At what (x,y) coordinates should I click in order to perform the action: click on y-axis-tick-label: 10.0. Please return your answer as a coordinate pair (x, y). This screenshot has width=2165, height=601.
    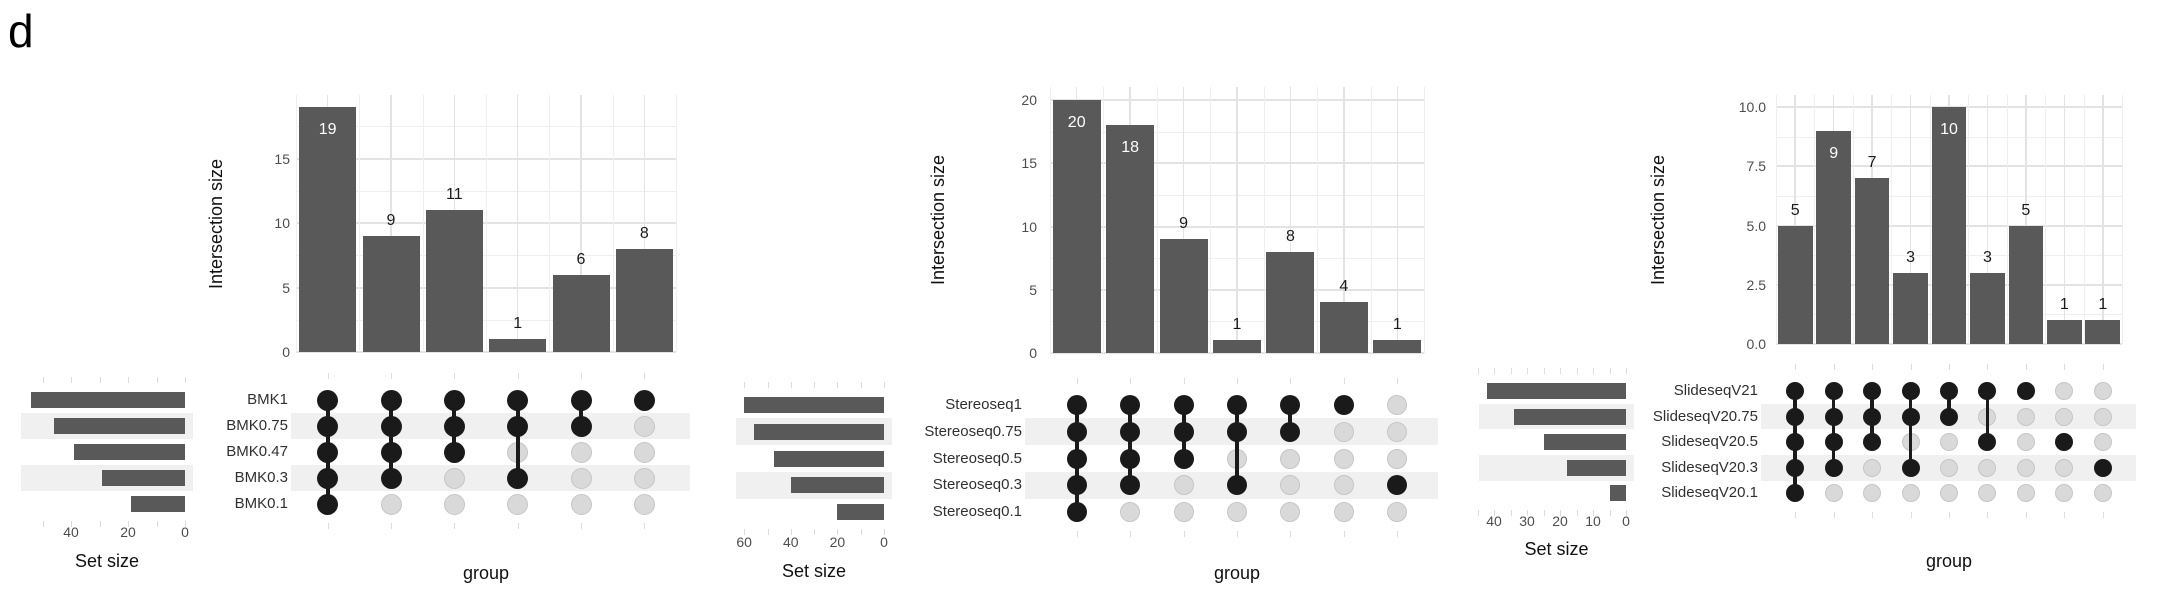
    Looking at the image, I should click on (1752, 107).